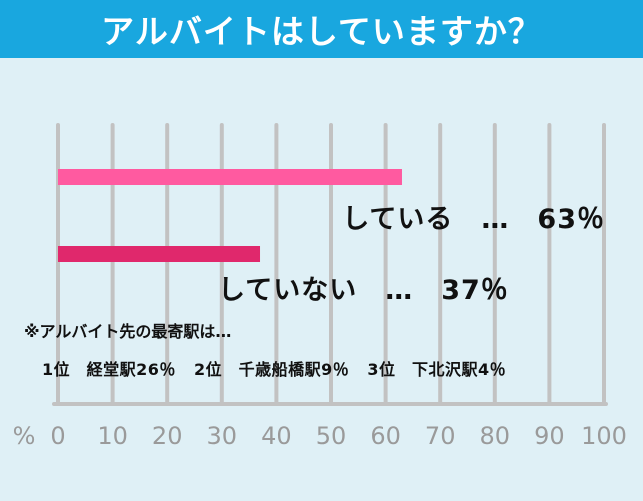 This screenshot has height=501, width=643. I want to click on tick-label-10: 10, so click(112, 436).